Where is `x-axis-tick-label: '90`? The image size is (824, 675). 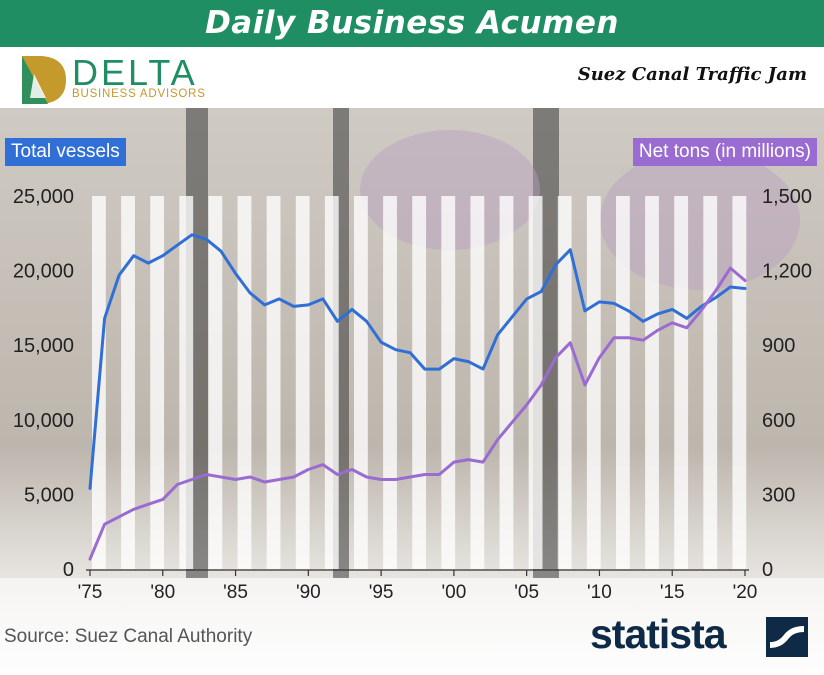 x-axis-tick-label: '90 is located at coordinates (308, 592).